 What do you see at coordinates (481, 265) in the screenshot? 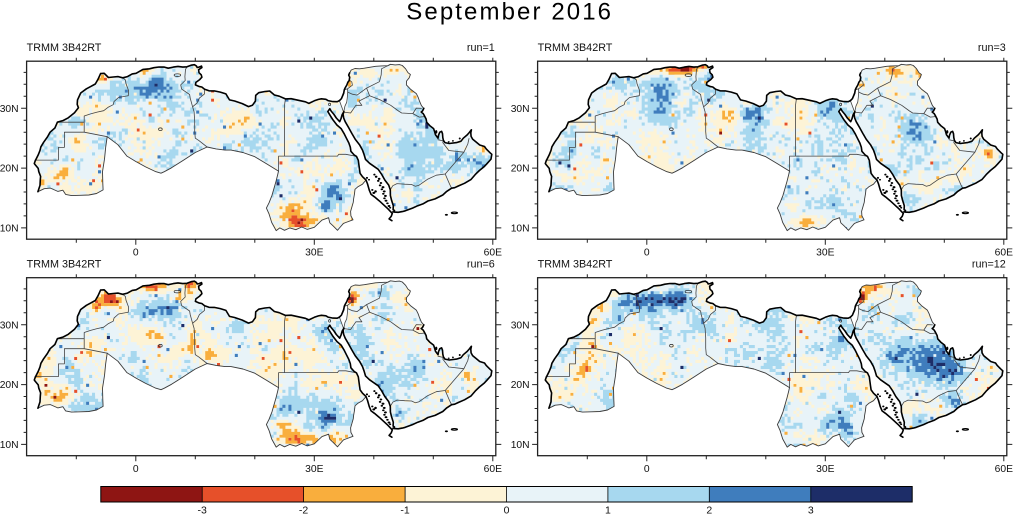
I see `svg-text: run=6` at bounding box center [481, 265].